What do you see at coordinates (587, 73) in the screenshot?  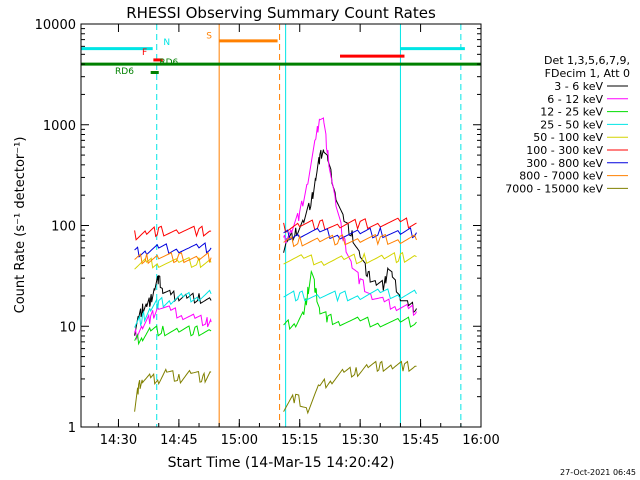 I see `legend-header-line: FDecim 1, Att 0` at bounding box center [587, 73].